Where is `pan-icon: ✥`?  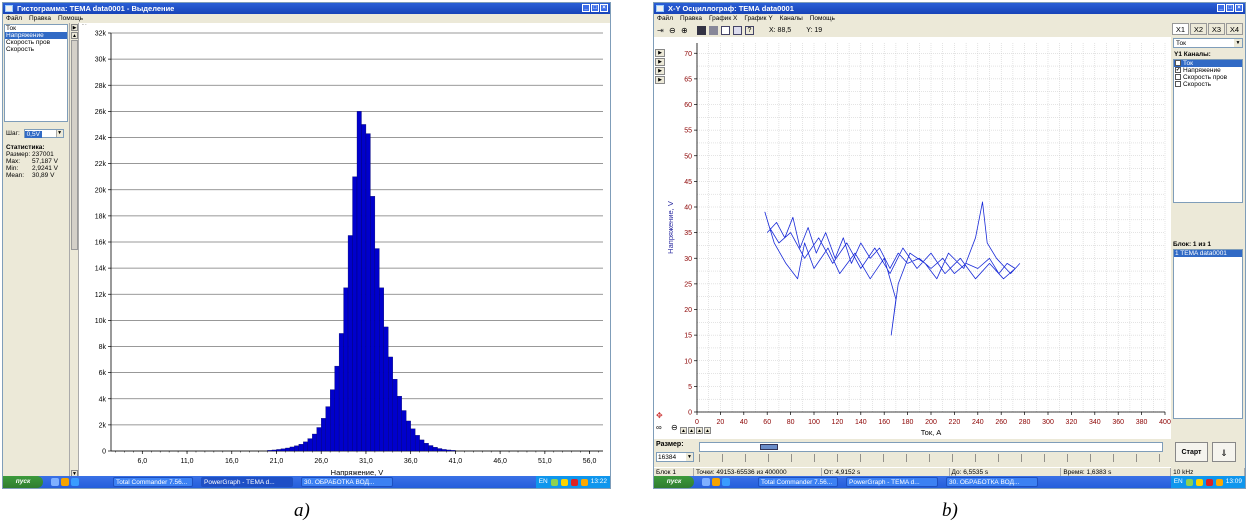
pan-icon: ✥ is located at coordinates (659, 415).